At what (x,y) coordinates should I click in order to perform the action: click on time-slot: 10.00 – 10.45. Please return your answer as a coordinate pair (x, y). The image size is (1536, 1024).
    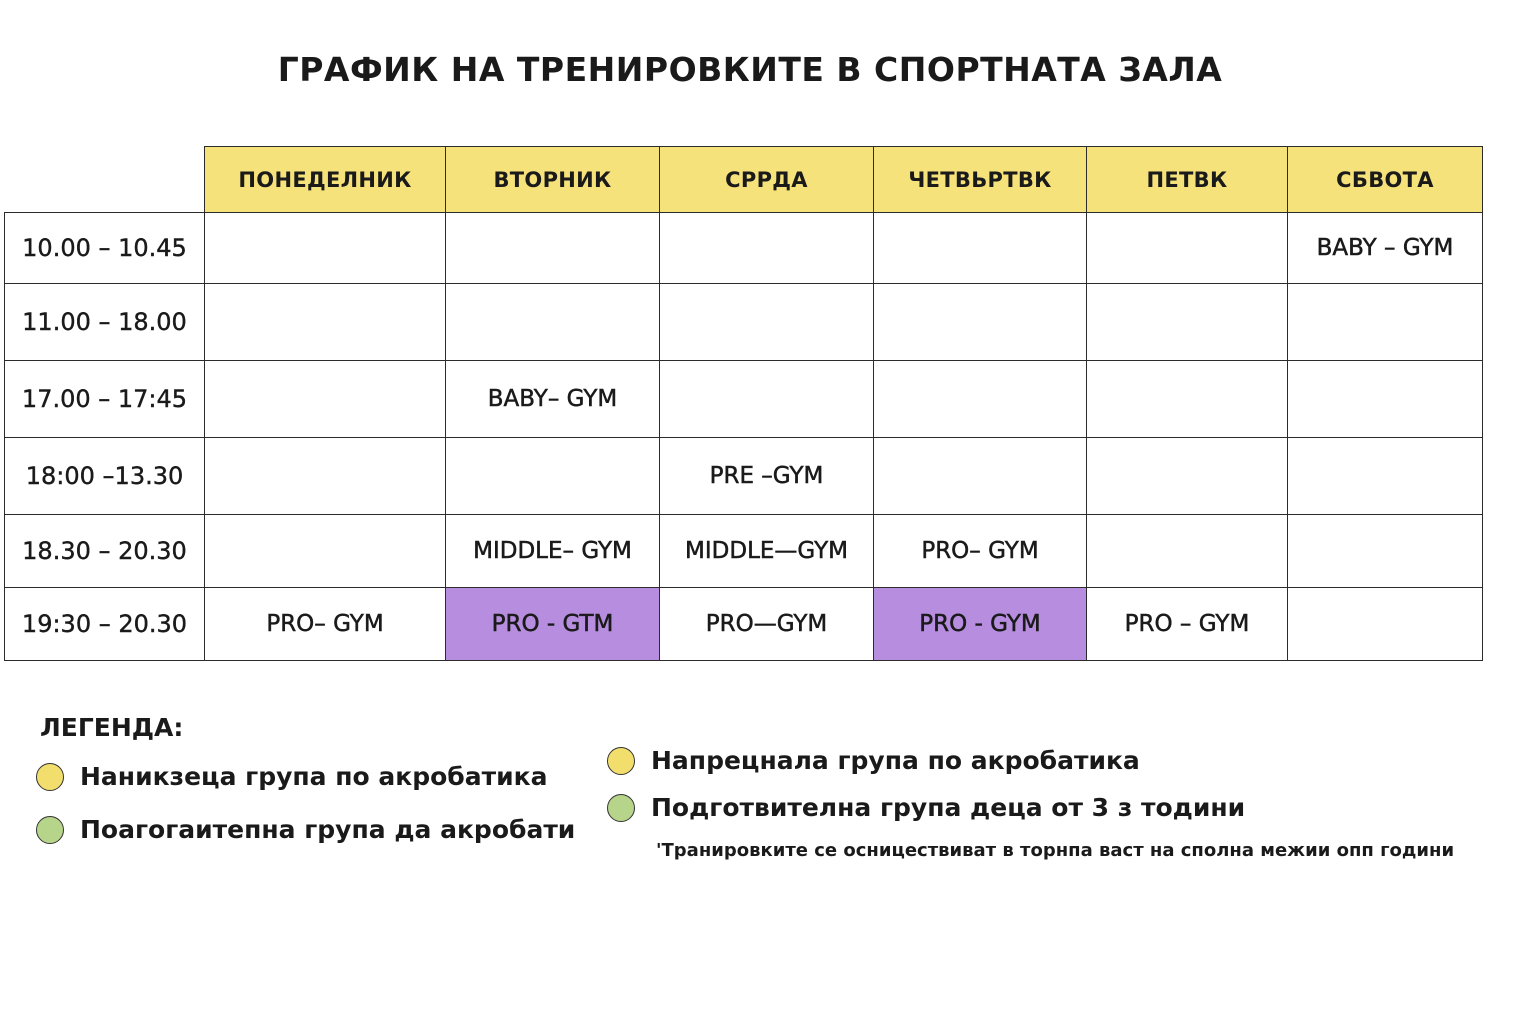
    Looking at the image, I should click on (104, 248).